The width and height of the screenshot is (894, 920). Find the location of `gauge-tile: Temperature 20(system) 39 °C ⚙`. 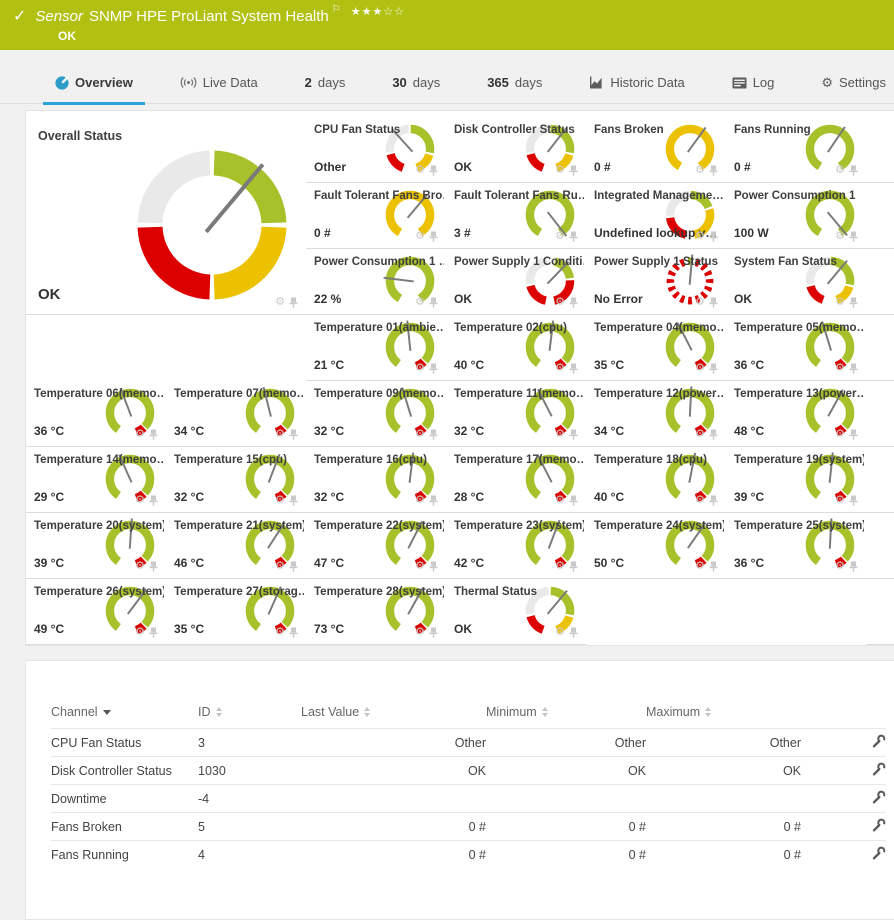

gauge-tile: Temperature 20(system) 39 °C ⚙ is located at coordinates (96, 546).